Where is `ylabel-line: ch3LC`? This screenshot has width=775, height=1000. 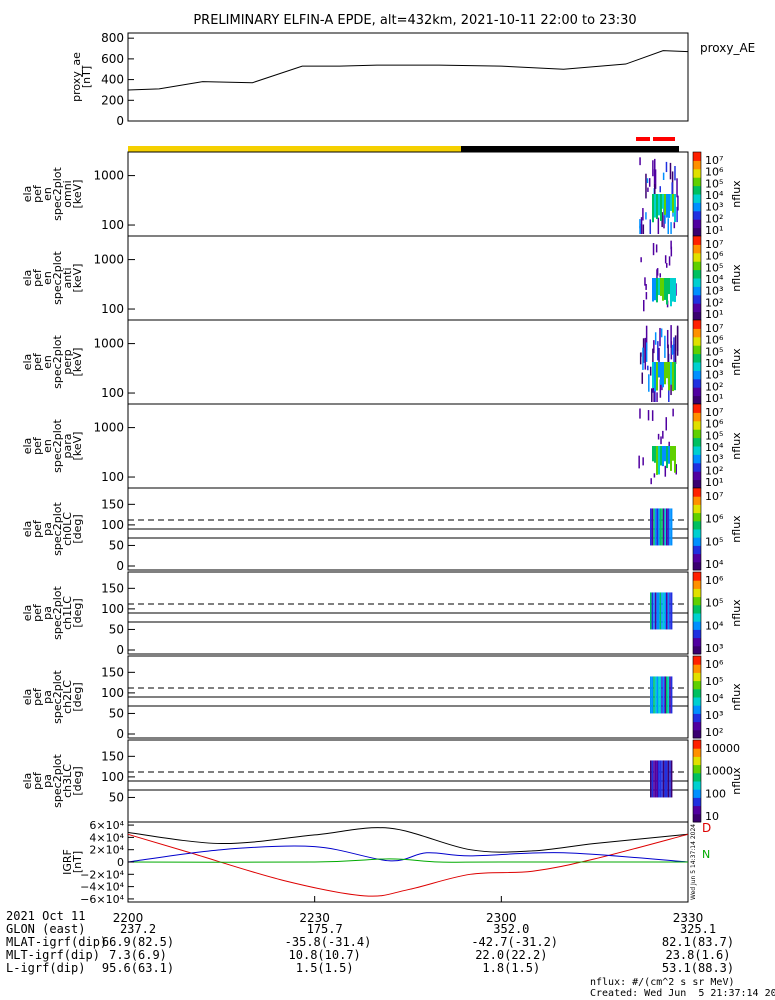
ylabel-line: ch3LC is located at coordinates (67, 781).